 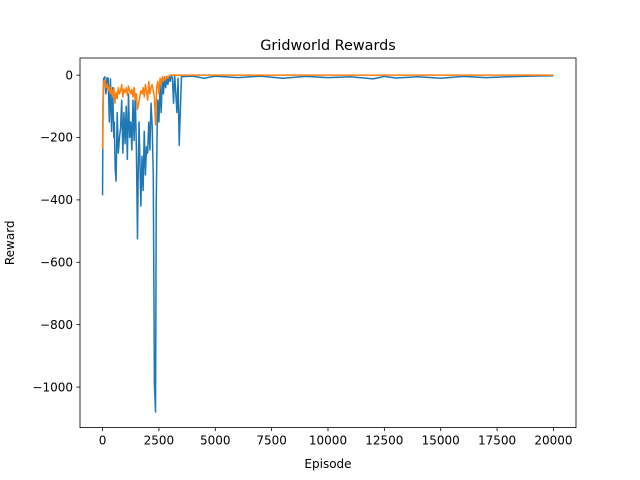 What do you see at coordinates (56, 200) in the screenshot?
I see `y-tick-label: −400` at bounding box center [56, 200].